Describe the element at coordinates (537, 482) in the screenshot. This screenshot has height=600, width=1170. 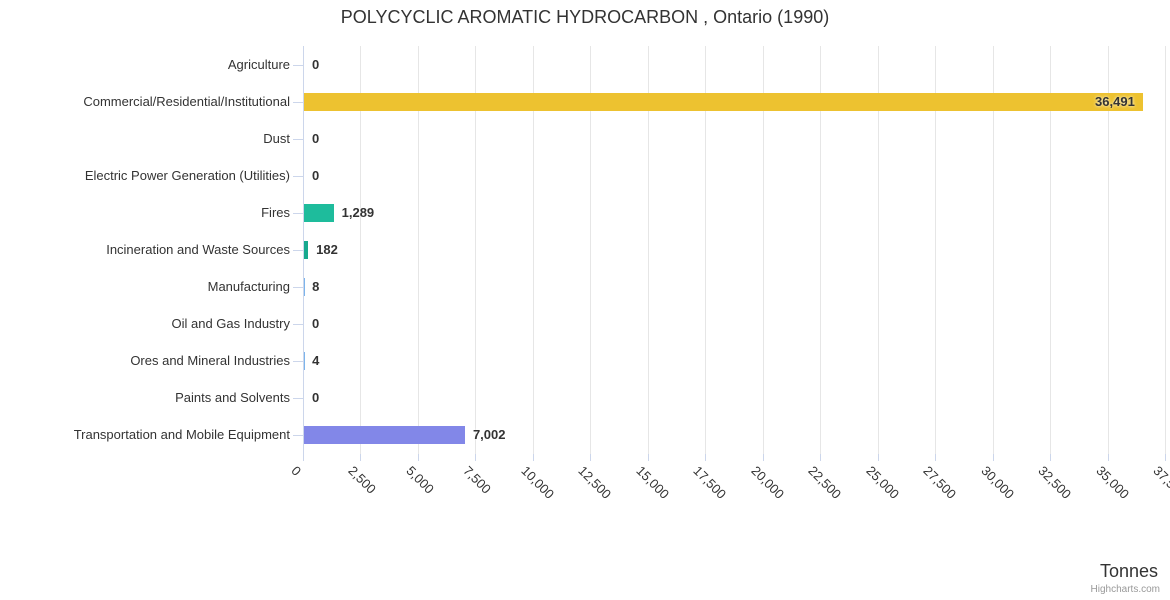
I see `x-axis-label: 10,000` at that location.